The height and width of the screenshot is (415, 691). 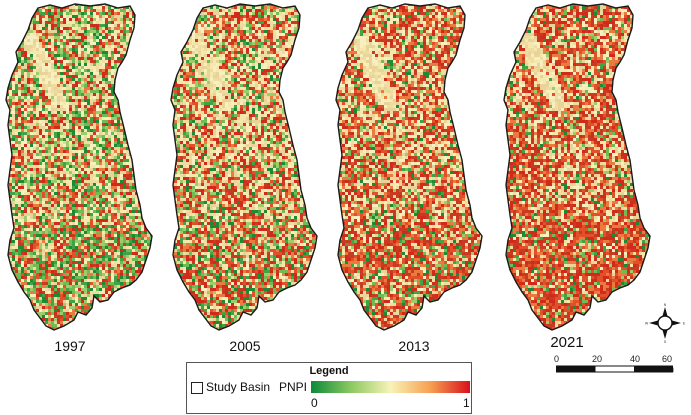 What do you see at coordinates (567, 342) in the screenshot?
I see `year-label-2021: 2021` at bounding box center [567, 342].